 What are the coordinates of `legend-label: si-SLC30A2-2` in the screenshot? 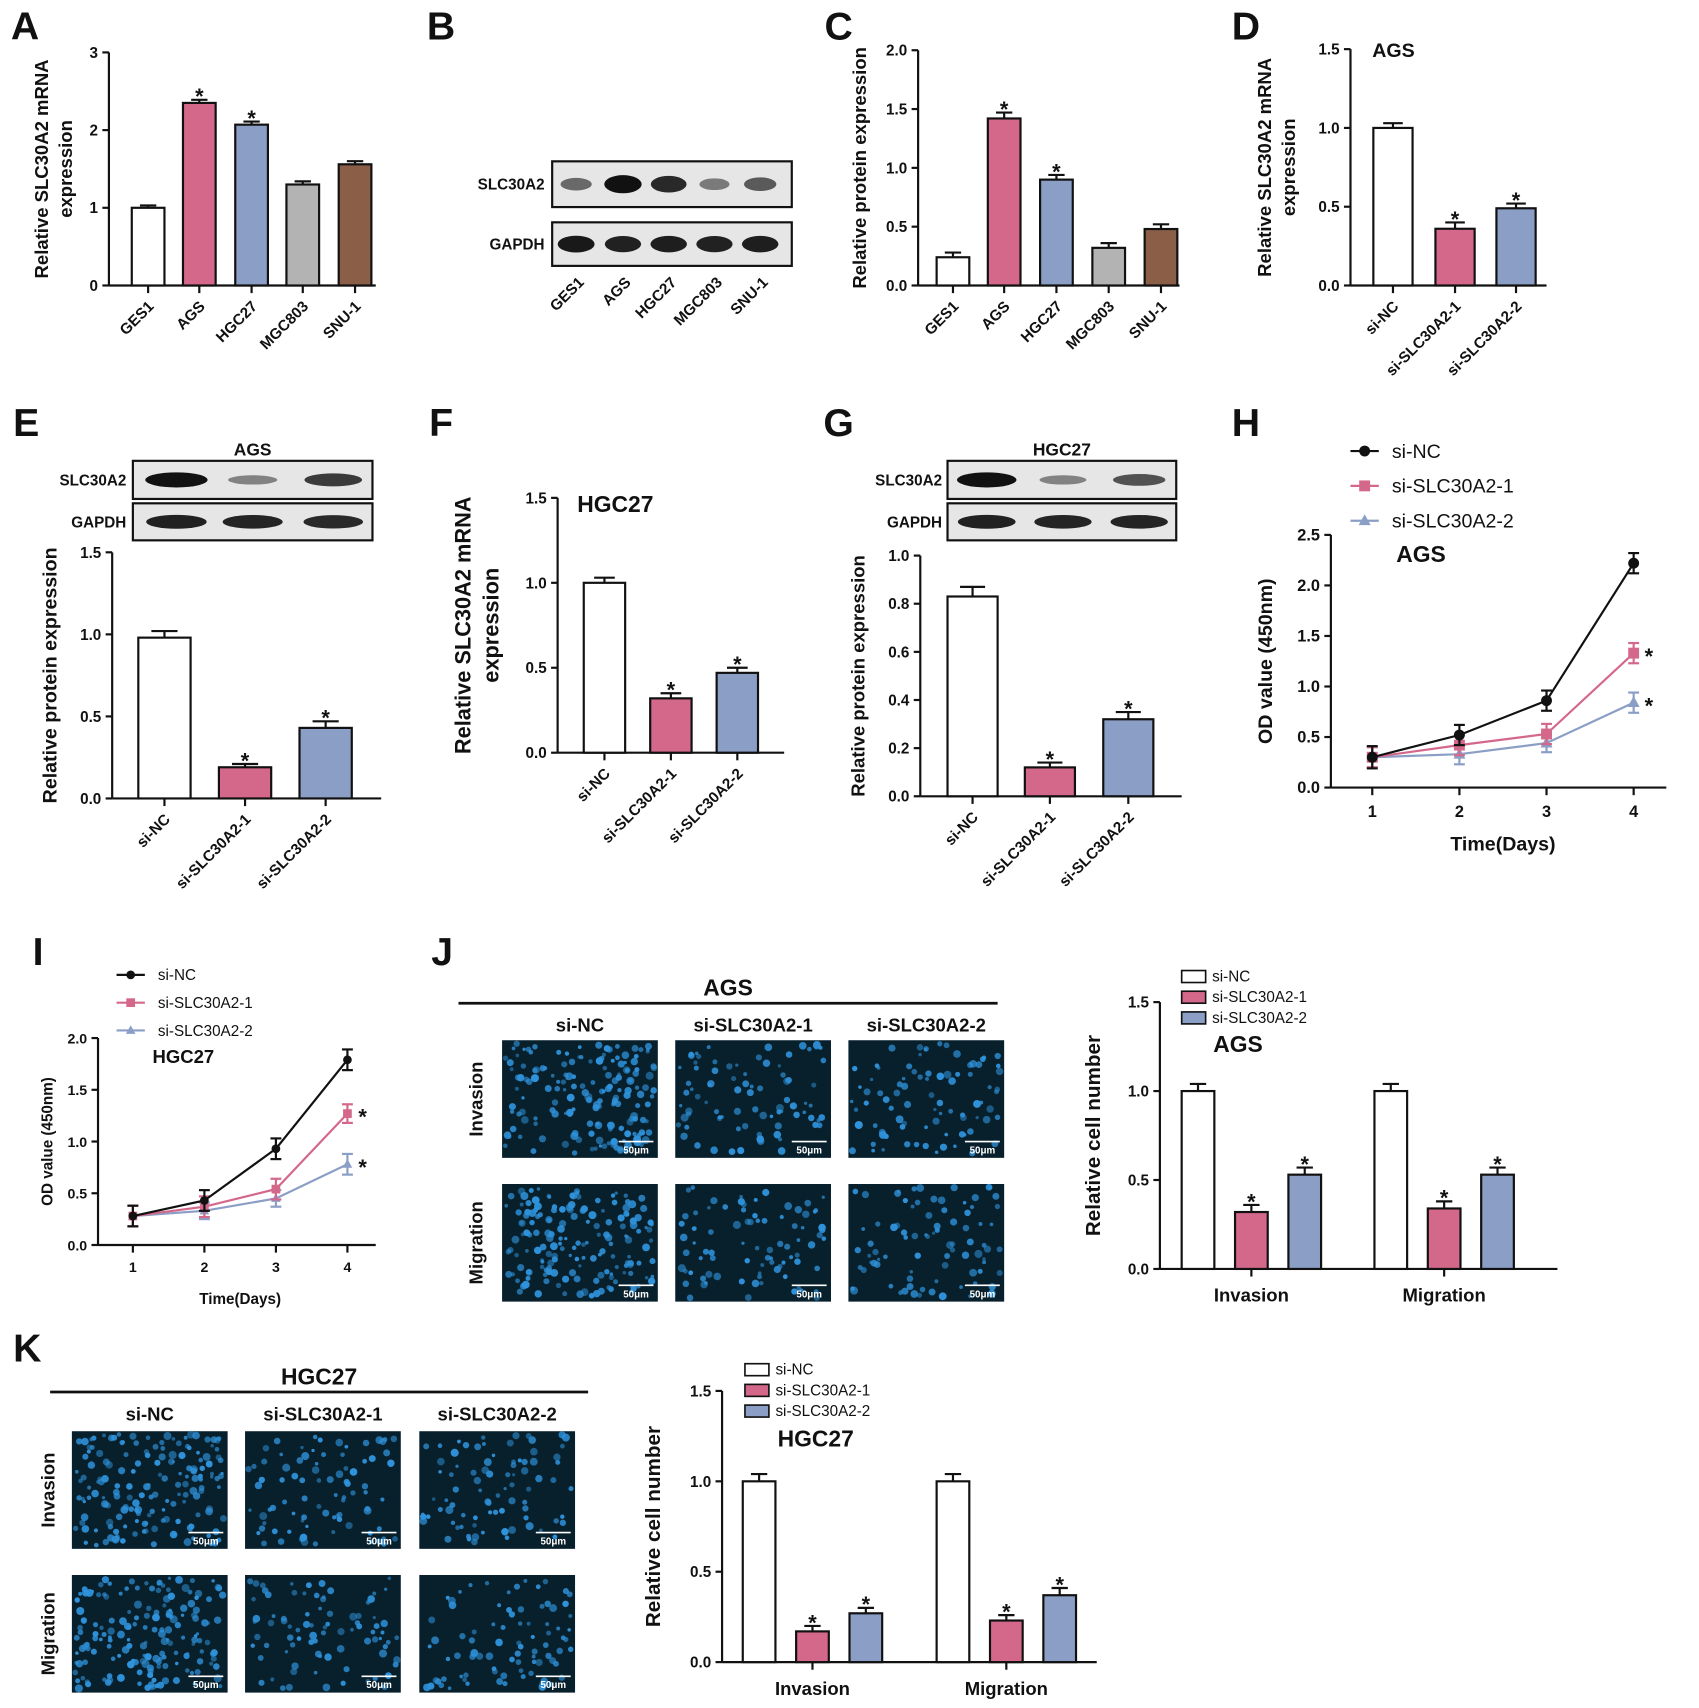 It's located at (1453, 522).